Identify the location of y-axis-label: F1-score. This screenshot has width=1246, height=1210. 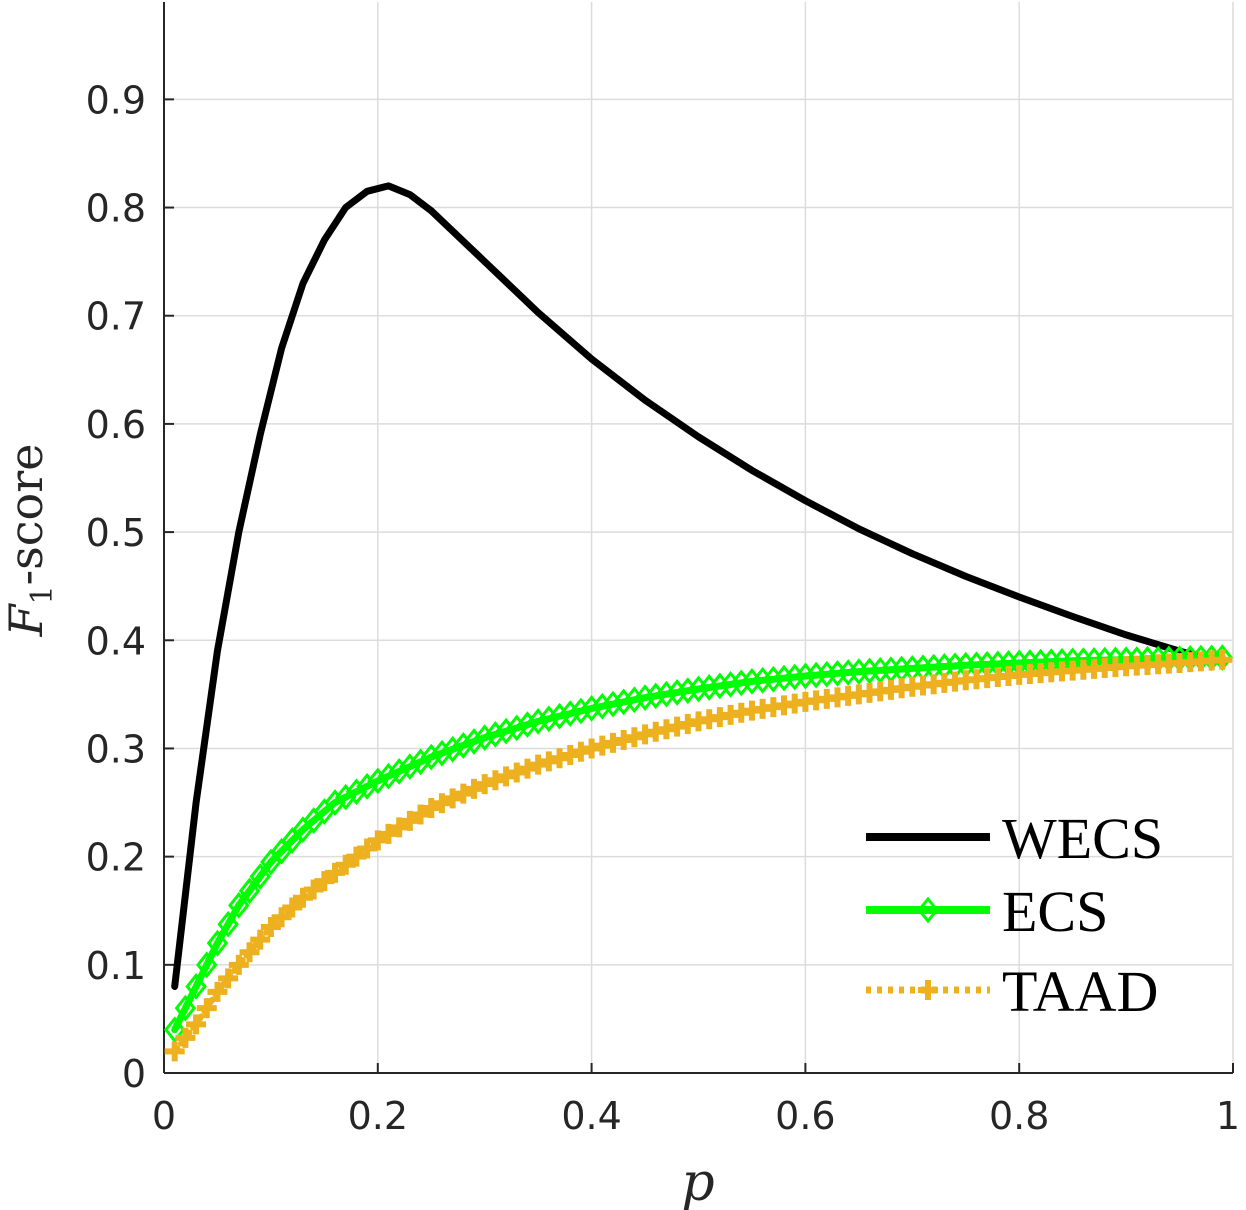
(30, 541).